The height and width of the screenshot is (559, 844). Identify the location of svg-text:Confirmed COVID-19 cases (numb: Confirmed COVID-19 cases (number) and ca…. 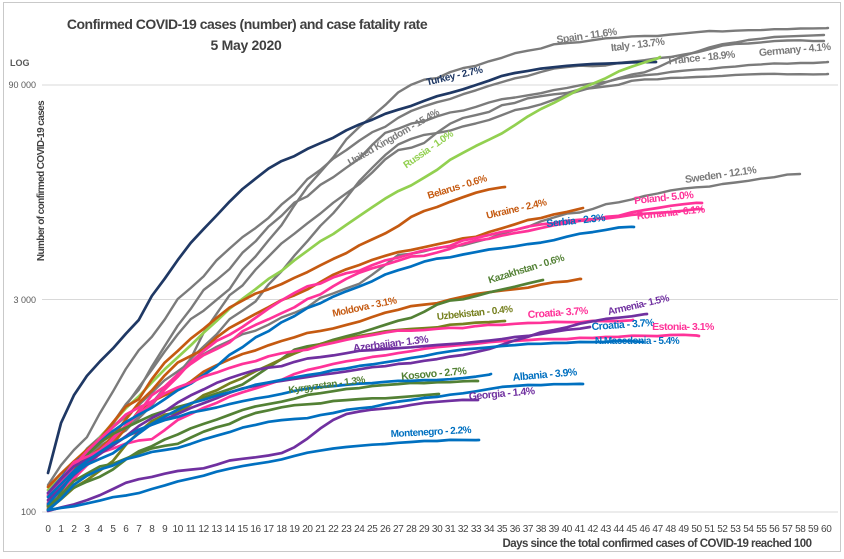
(247, 24).